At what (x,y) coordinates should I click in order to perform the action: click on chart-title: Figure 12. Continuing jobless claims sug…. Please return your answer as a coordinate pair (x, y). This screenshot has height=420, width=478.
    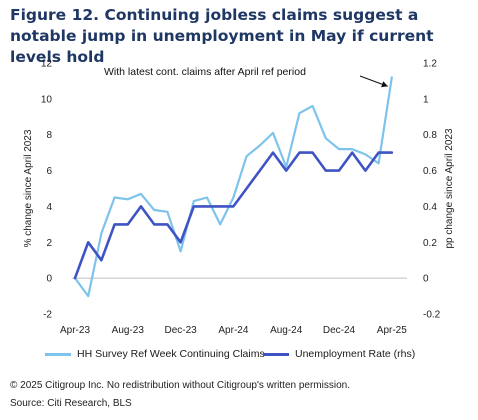
    Looking at the image, I should click on (222, 36).